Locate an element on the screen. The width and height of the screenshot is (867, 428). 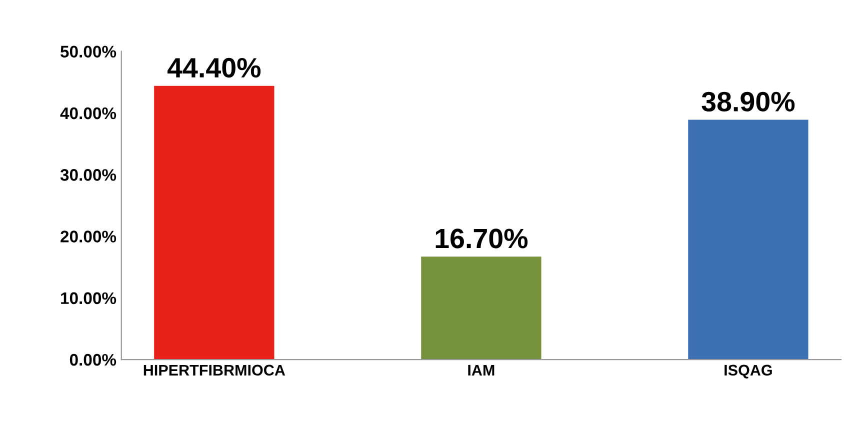
y-tick-label: 20.00% is located at coordinates (88, 236).